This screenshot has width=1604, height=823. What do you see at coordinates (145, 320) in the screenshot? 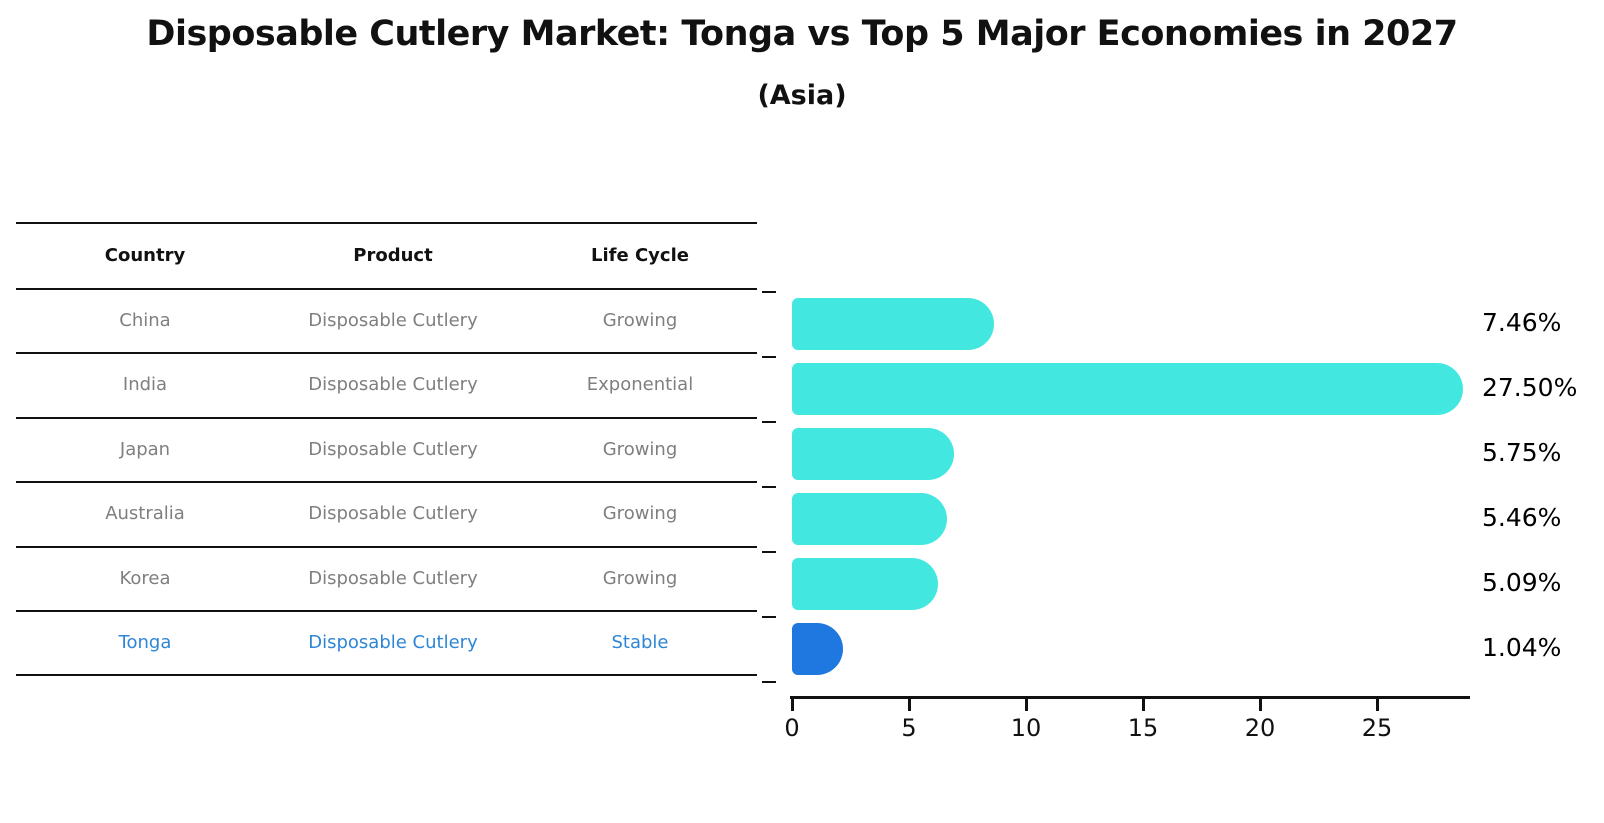
I see `cell-country: China` at bounding box center [145, 320].